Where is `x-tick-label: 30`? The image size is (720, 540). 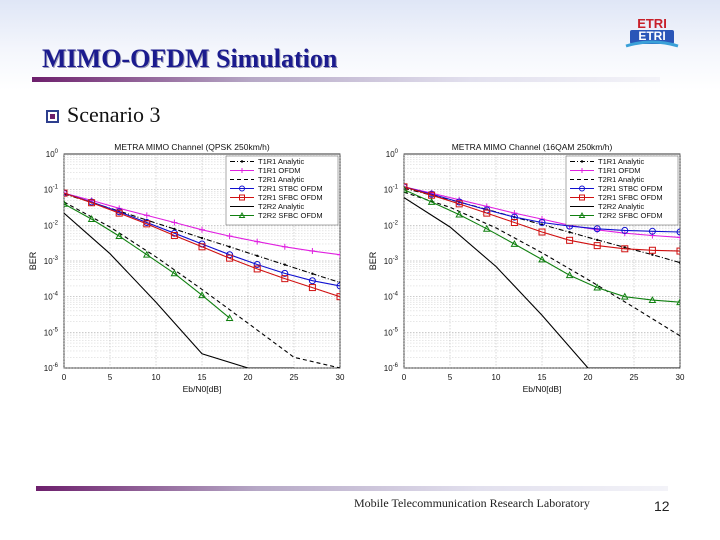
x-tick-label: 30 is located at coordinates (680, 377).